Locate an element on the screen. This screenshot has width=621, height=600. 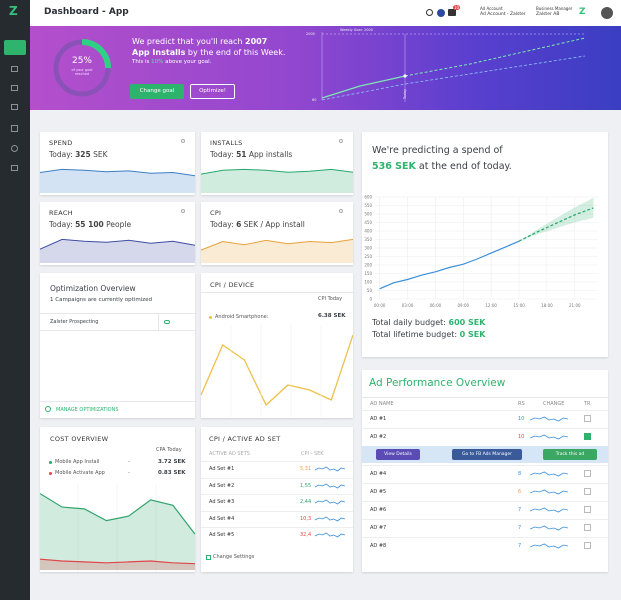
action-button: Go to FB Ads Manager is located at coordinates (487, 454).